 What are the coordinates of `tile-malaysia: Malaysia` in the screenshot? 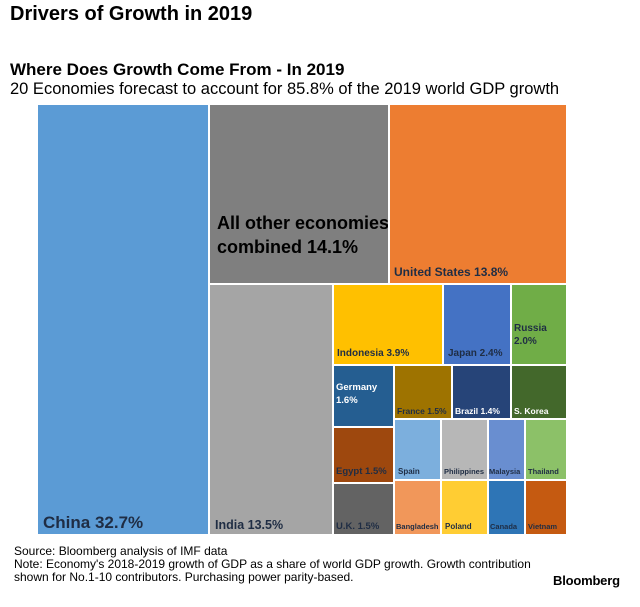 It's located at (506, 449).